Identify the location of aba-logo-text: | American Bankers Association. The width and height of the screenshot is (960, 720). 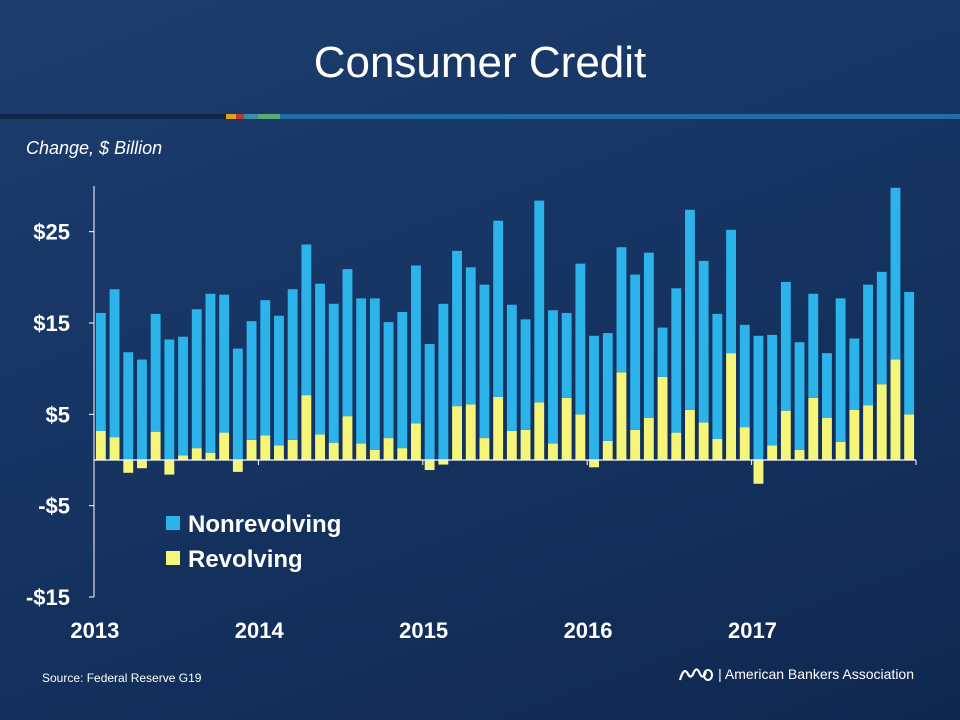
(816, 674).